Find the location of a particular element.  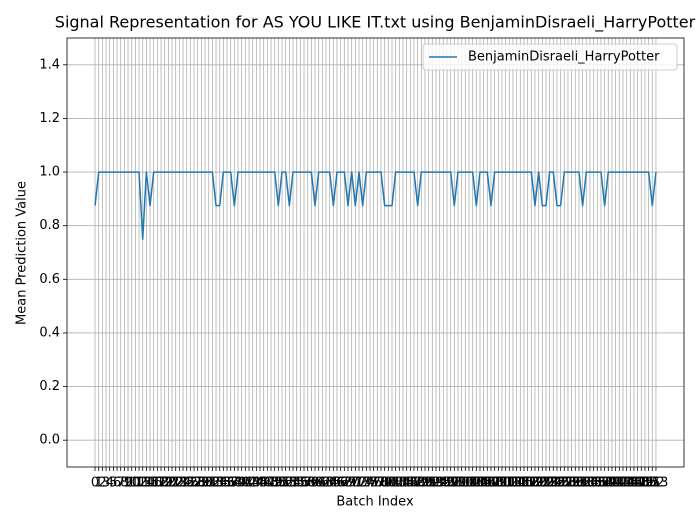

x-tick-label: 134 is located at coordinates (586, 483).